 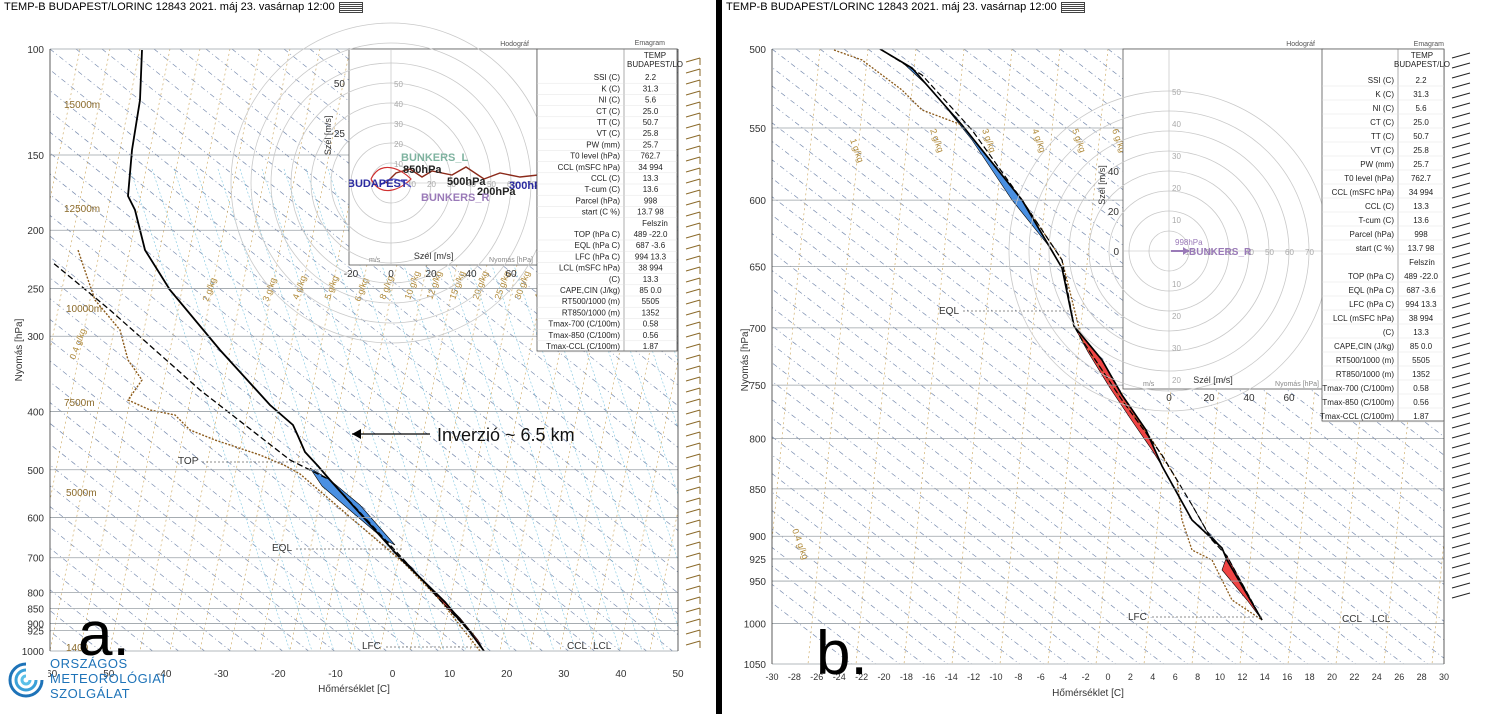 What do you see at coordinates (1300, 44) in the screenshot?
I see `hodograph-title: Hodográf` at bounding box center [1300, 44].